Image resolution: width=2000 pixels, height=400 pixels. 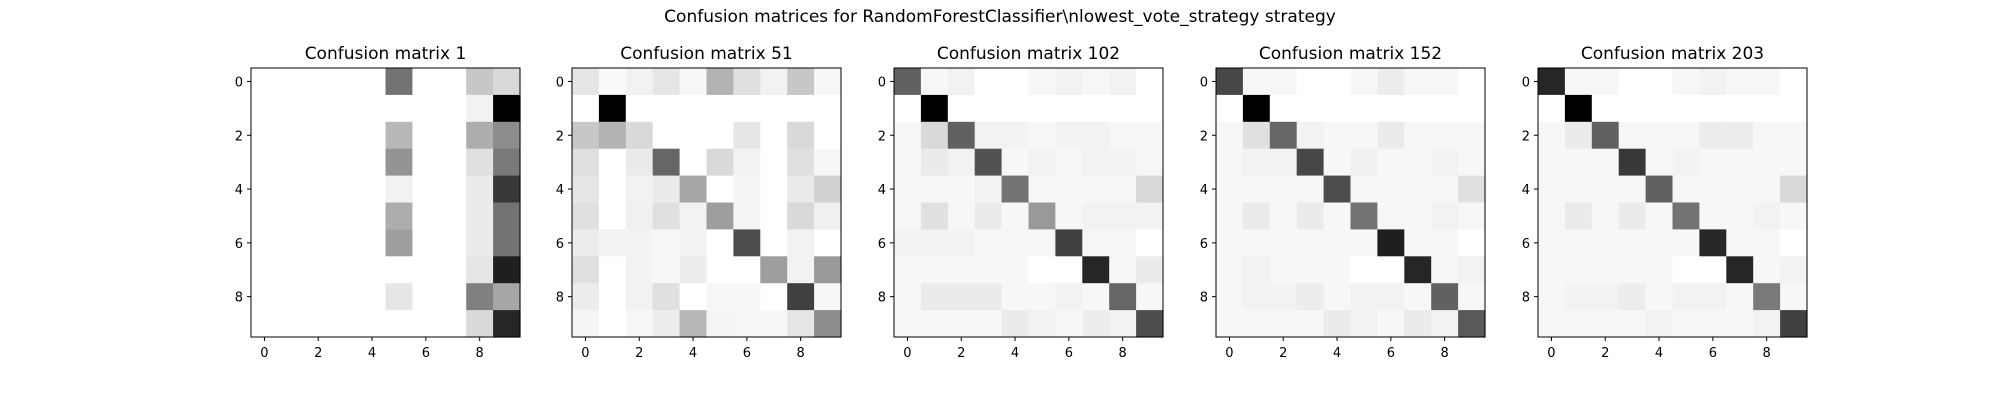 What do you see at coordinates (1028, 54) in the screenshot?
I see `panel-title: Confusion matrix 102` at bounding box center [1028, 54].